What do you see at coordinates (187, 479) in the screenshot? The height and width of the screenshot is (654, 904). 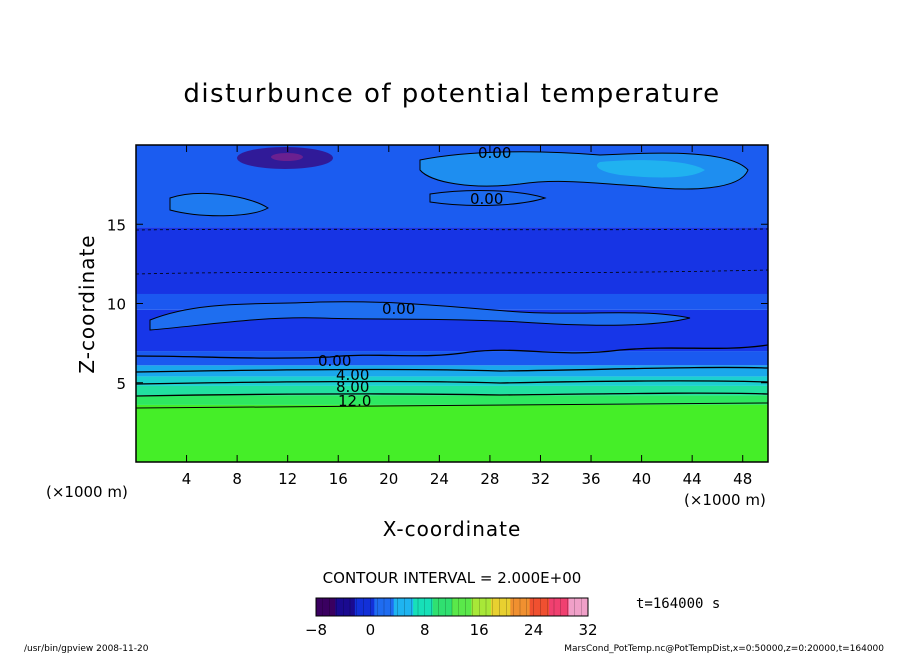 I see `x-tick-label: 4` at bounding box center [187, 479].